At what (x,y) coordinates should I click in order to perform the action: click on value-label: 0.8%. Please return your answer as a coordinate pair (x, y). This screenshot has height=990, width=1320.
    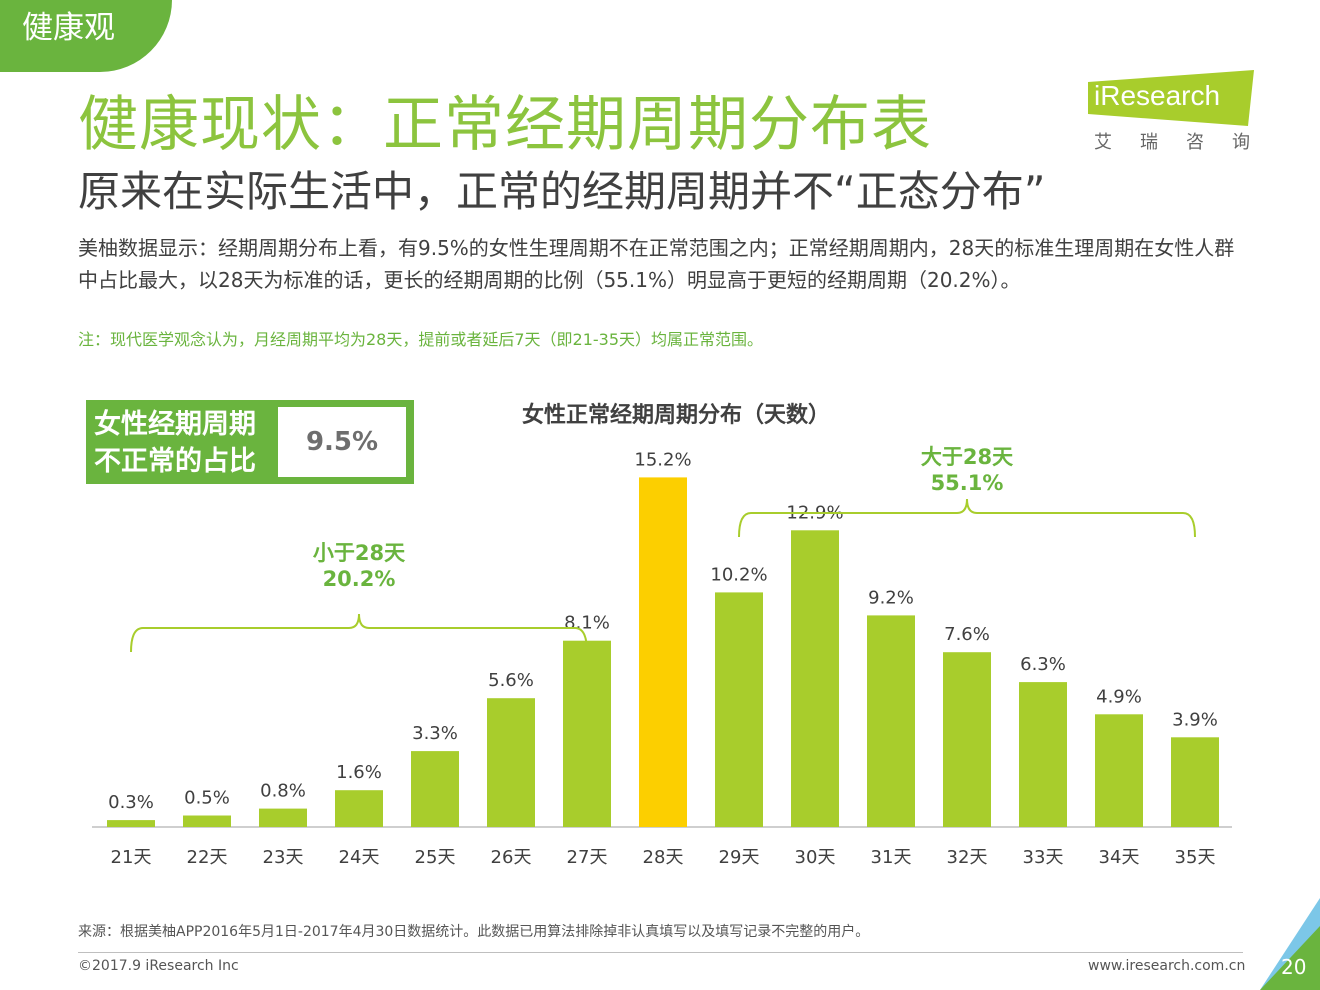
    Looking at the image, I should click on (283, 791).